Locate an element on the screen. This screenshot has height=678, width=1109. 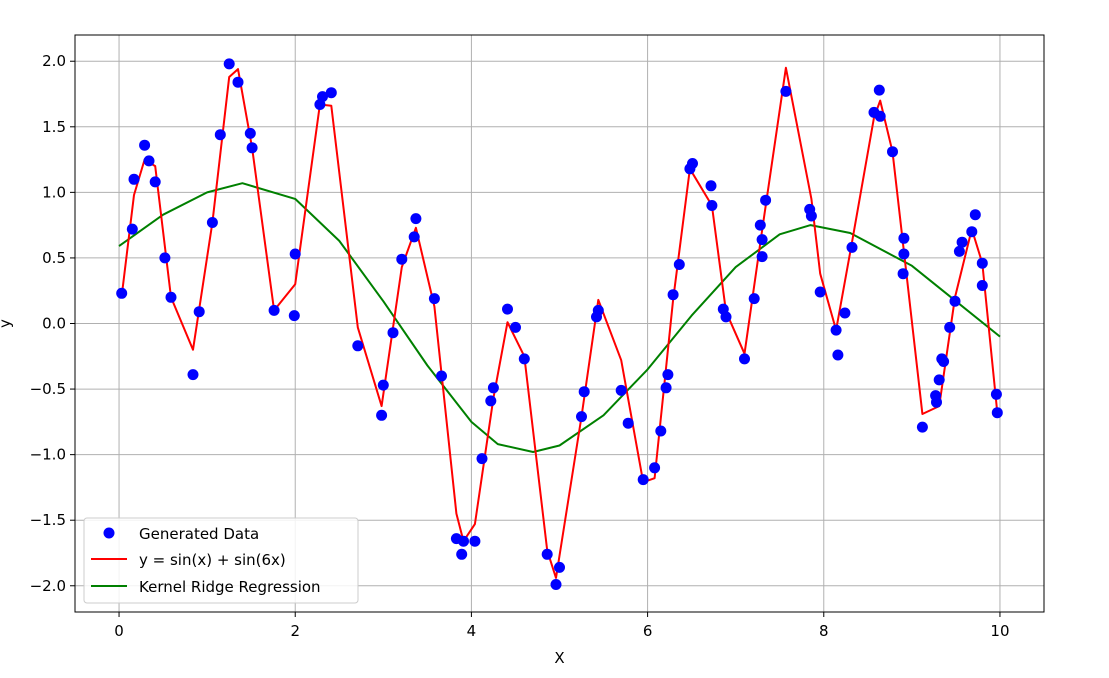
x-axis-label: X is located at coordinates (559, 658).